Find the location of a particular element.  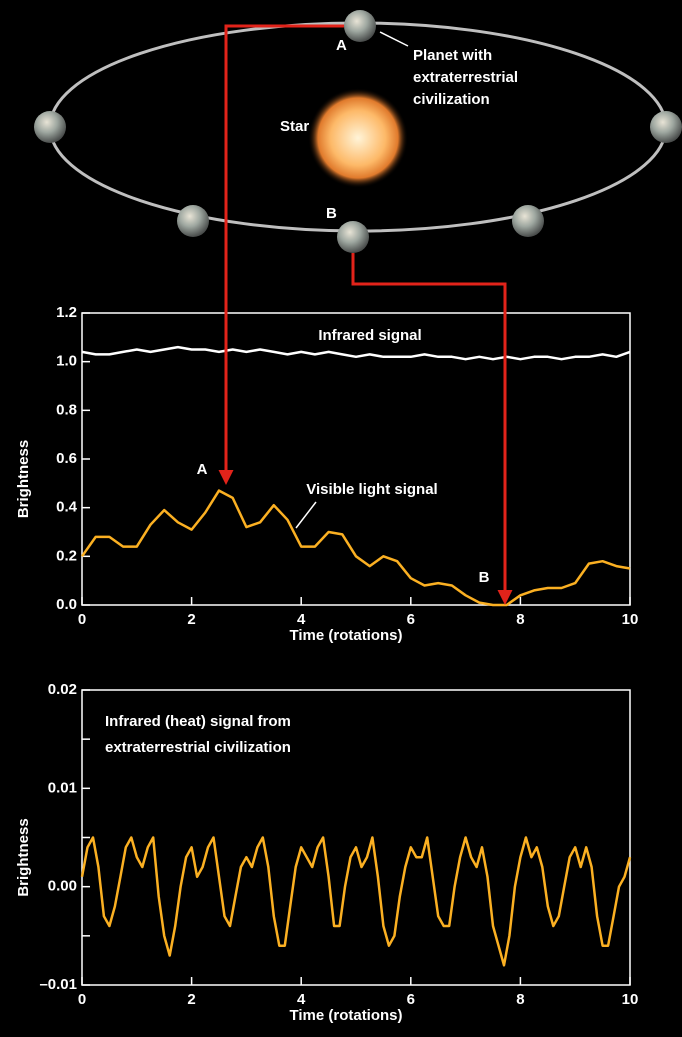

y-tick-label: 0.2 is located at coordinates (66, 555).